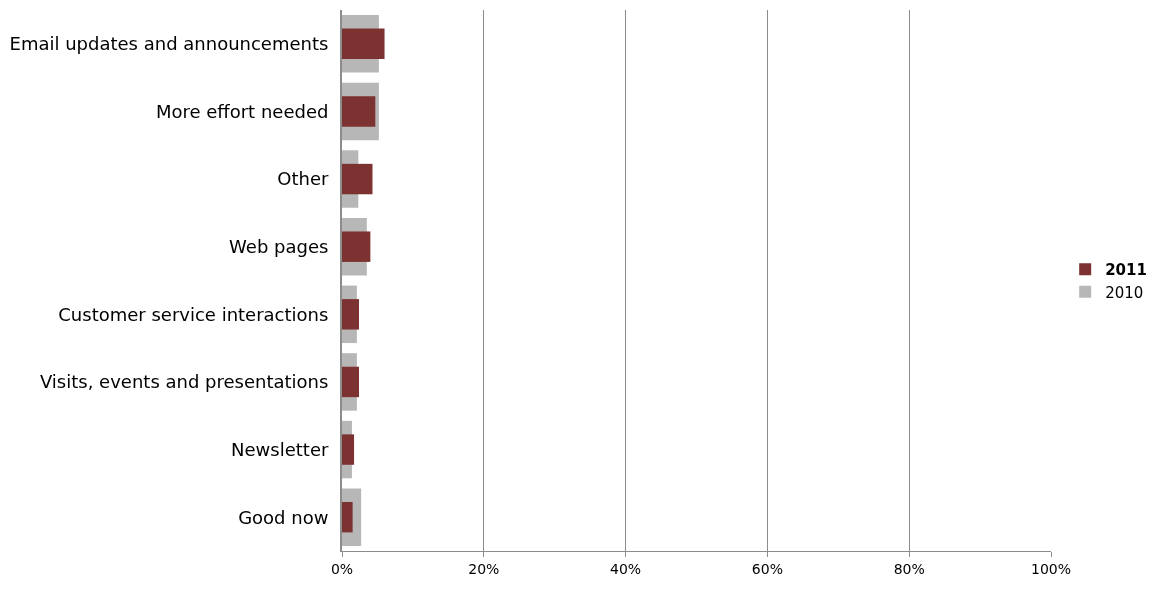 This screenshot has height=591, width=1171. What do you see at coordinates (279, 246) in the screenshot?
I see `y-tick-label: Web pages` at bounding box center [279, 246].